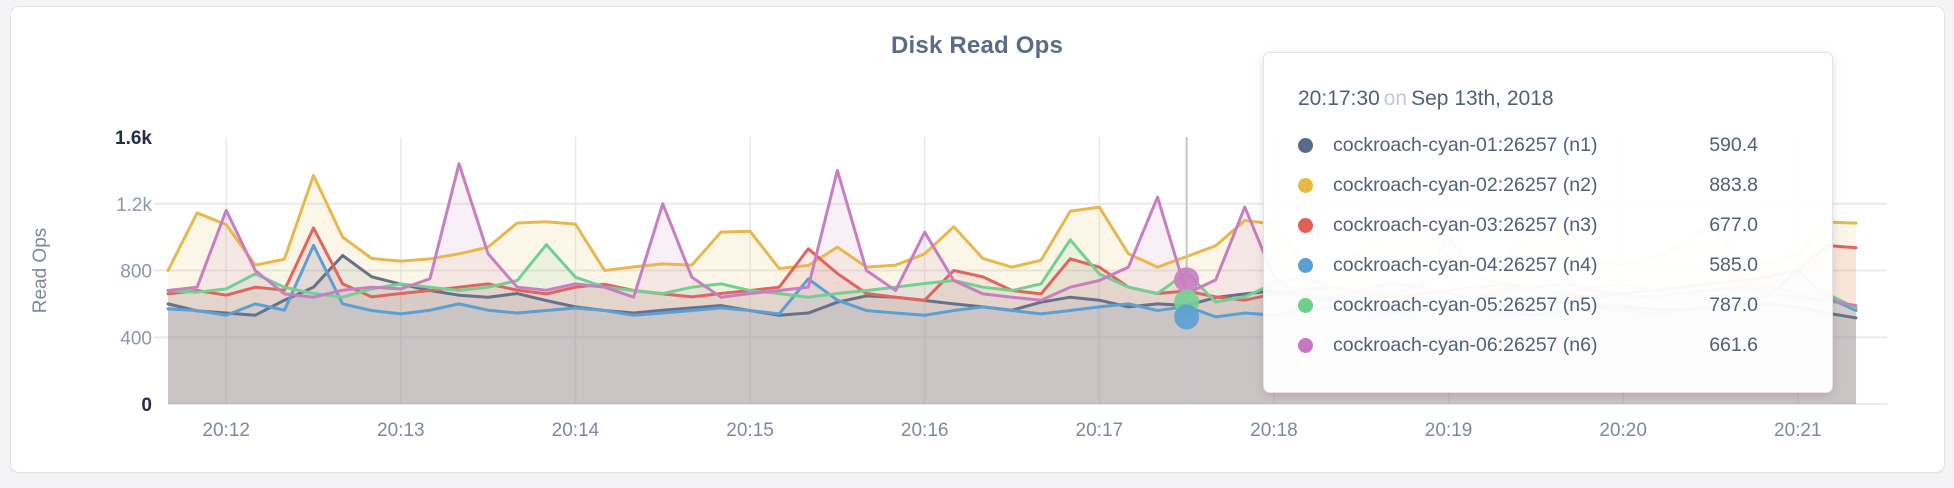 This screenshot has height=488, width=1954. I want to click on tooltip-row: cockroach-cyan-01:26257 (n1) 590.4, so click(1565, 145).